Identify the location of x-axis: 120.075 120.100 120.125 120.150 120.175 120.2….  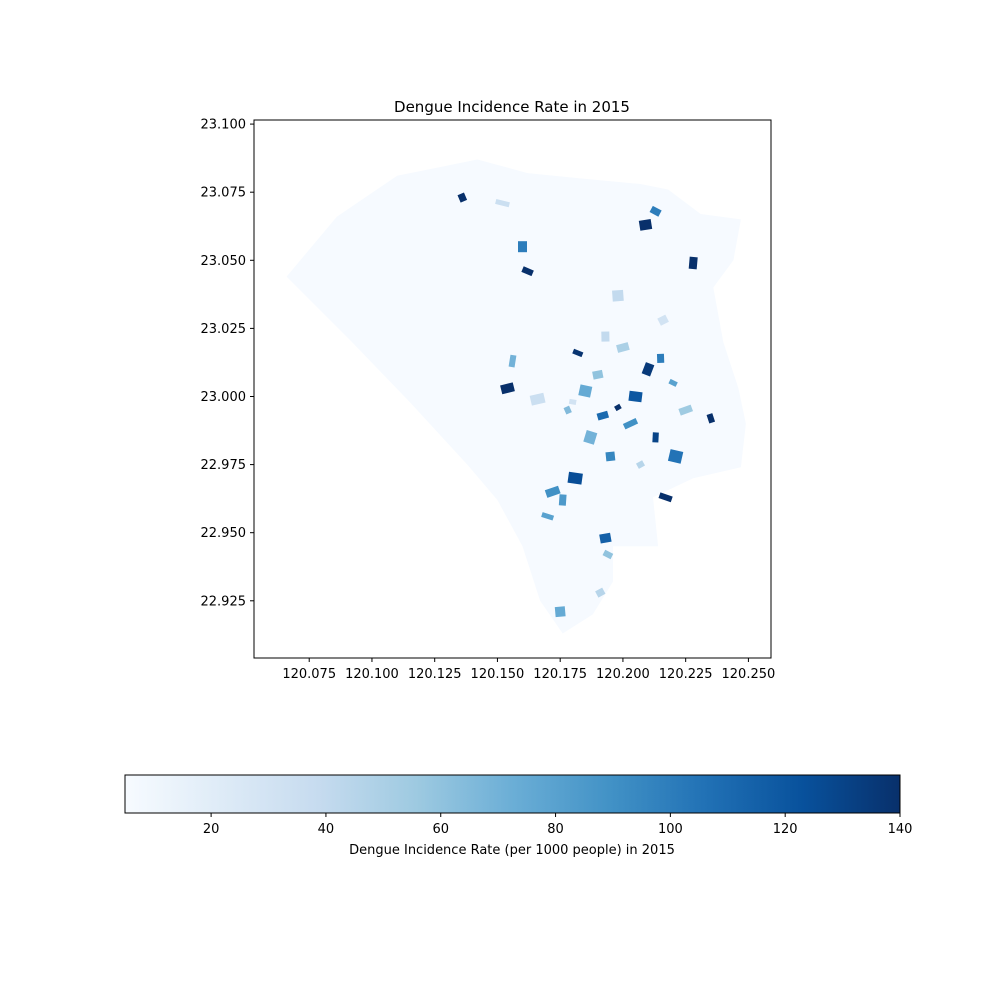
(528, 670).